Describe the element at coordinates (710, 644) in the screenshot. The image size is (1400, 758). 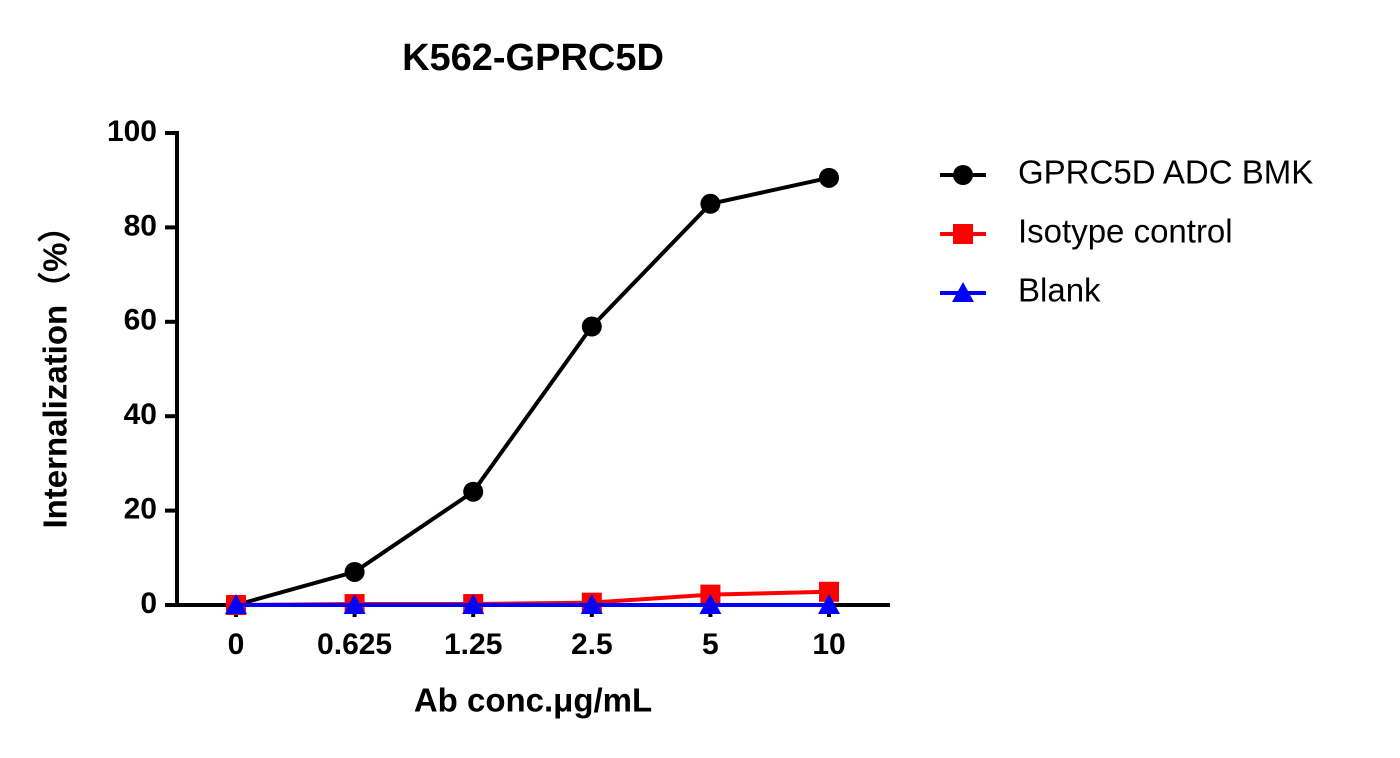
I see `x-tick-label: 5` at that location.